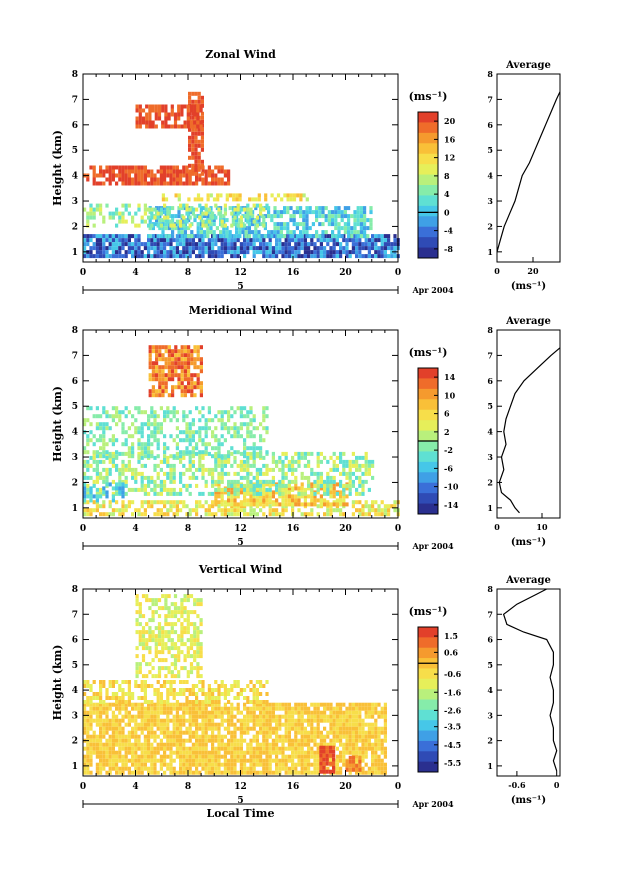 The image size is (617, 873). What do you see at coordinates (428, 394) in the screenshot?
I see `colorbar-segment` at bounding box center [428, 394].